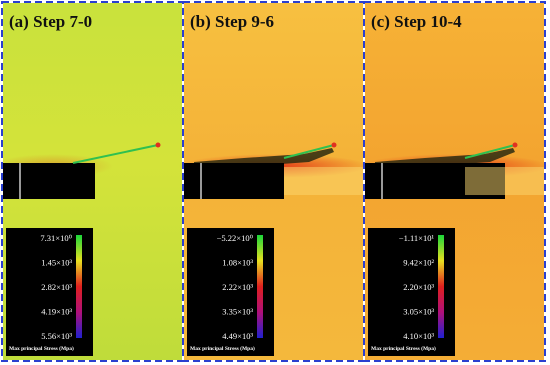 This screenshot has height=365, width=550. What do you see at coordinates (418, 287) in the screenshot?
I see `legend-tick-label: 2.20×10³` at bounding box center [418, 287].